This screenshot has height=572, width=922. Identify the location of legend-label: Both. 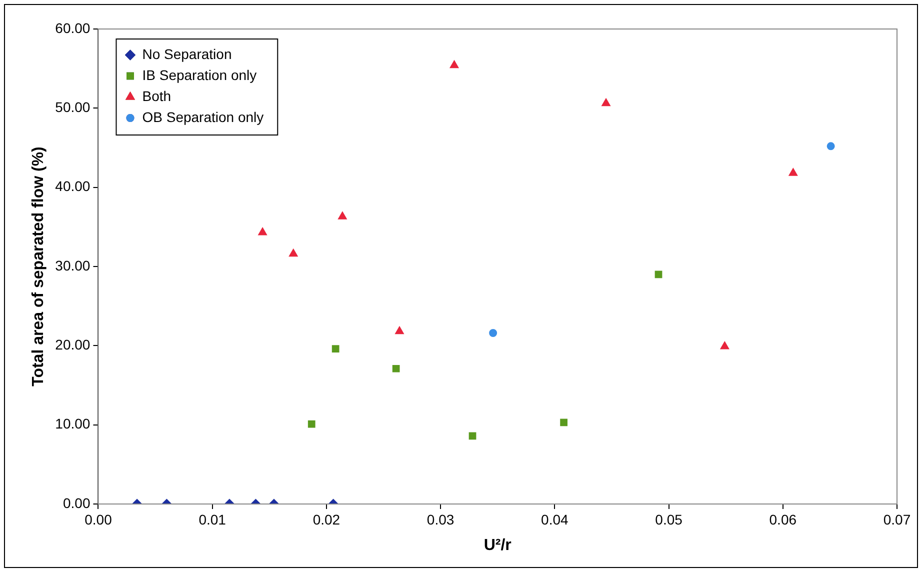
(157, 96).